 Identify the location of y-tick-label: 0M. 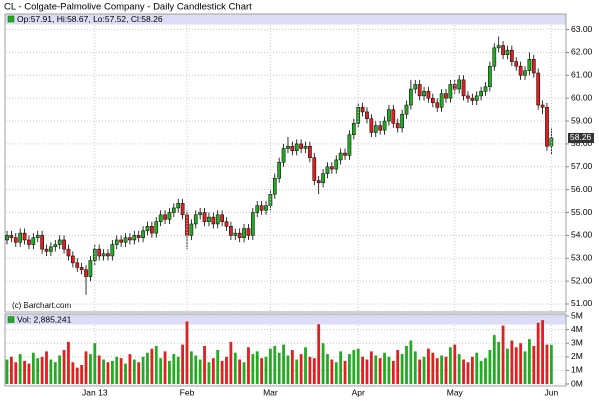
(577, 383).